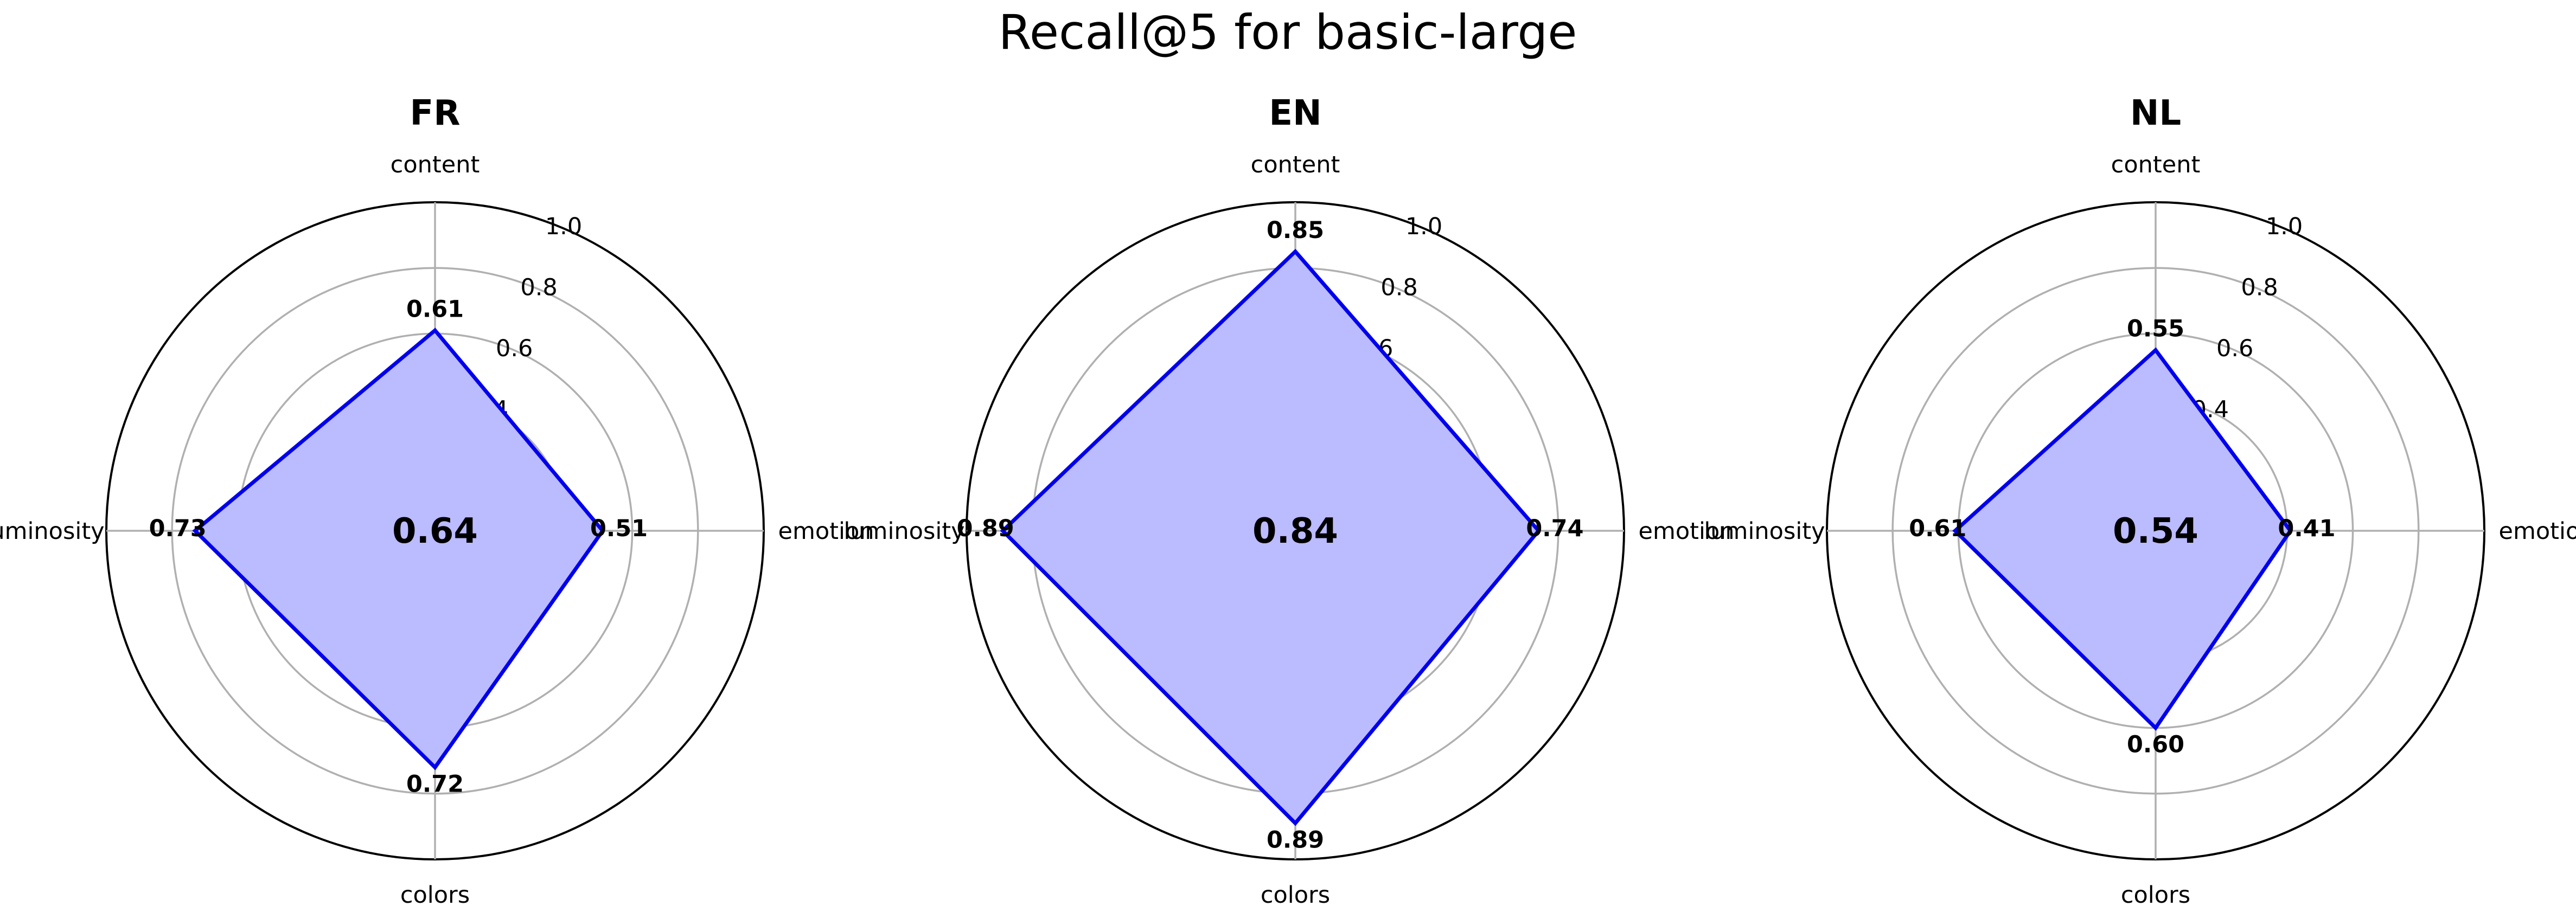  What do you see at coordinates (1554, 528) in the screenshot?
I see `value-label-emotion: 0.74` at bounding box center [1554, 528].